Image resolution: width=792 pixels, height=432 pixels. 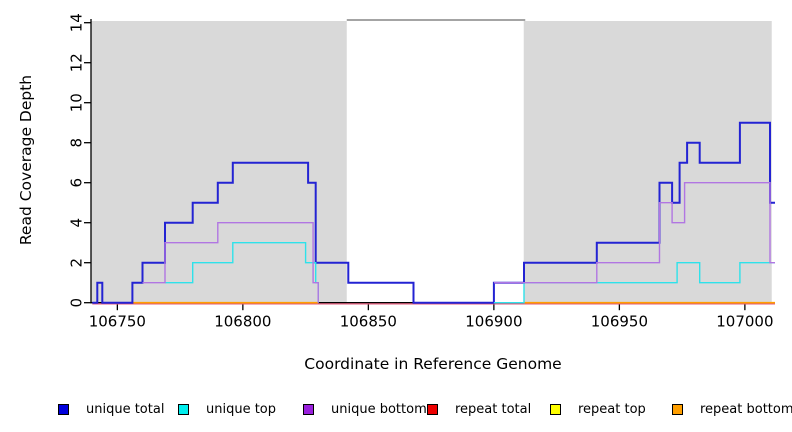 I want to click on y-tick-label: 4, so click(x=76, y=223).